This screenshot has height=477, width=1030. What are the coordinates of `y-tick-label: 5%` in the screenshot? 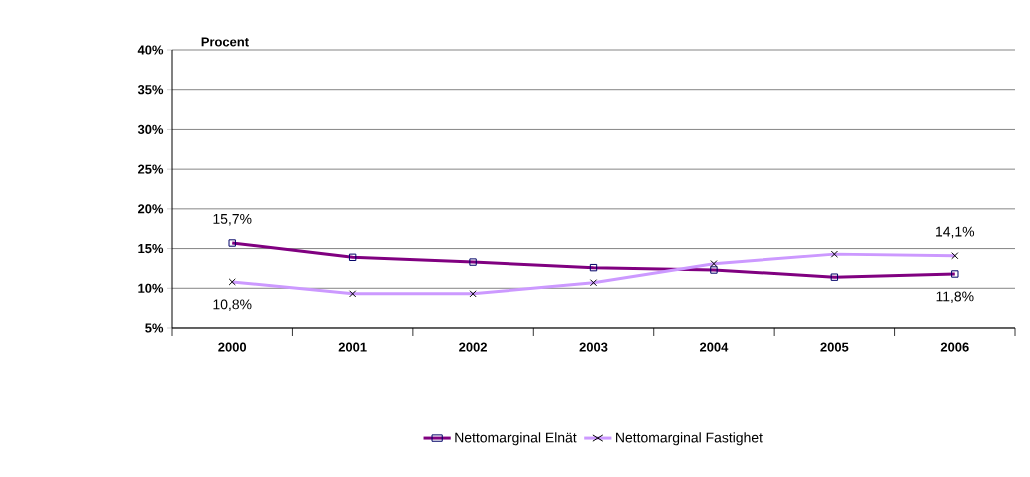 It's located at (154, 328).